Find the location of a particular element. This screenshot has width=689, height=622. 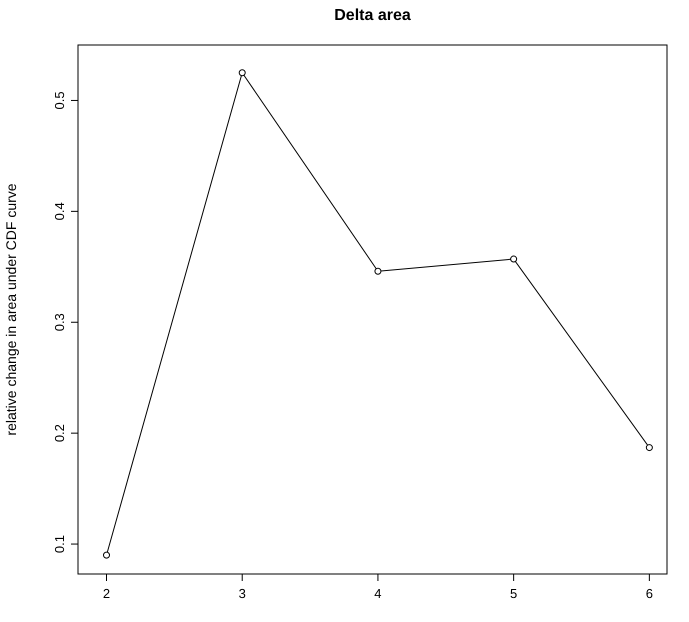

x-tick-label: 4 is located at coordinates (378, 593).